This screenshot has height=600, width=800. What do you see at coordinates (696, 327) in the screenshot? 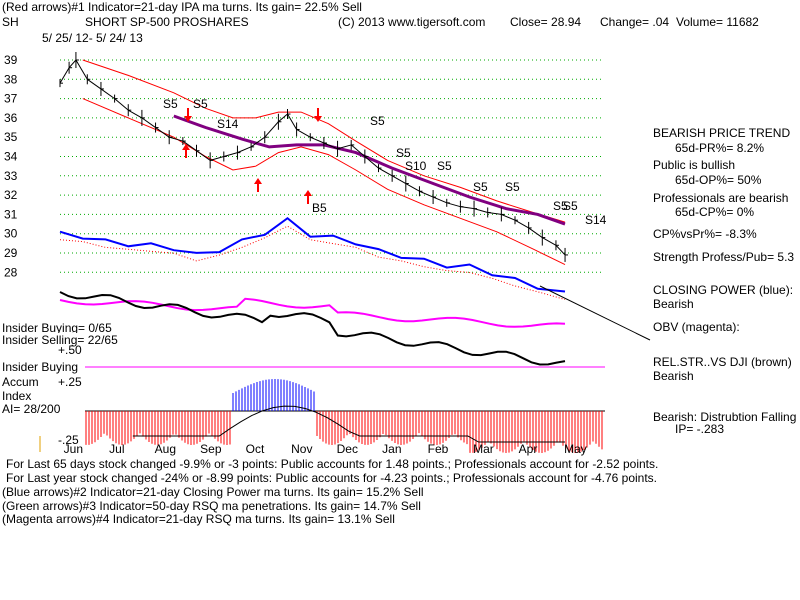
I see `obv-label: OBV (magenta):` at bounding box center [696, 327].